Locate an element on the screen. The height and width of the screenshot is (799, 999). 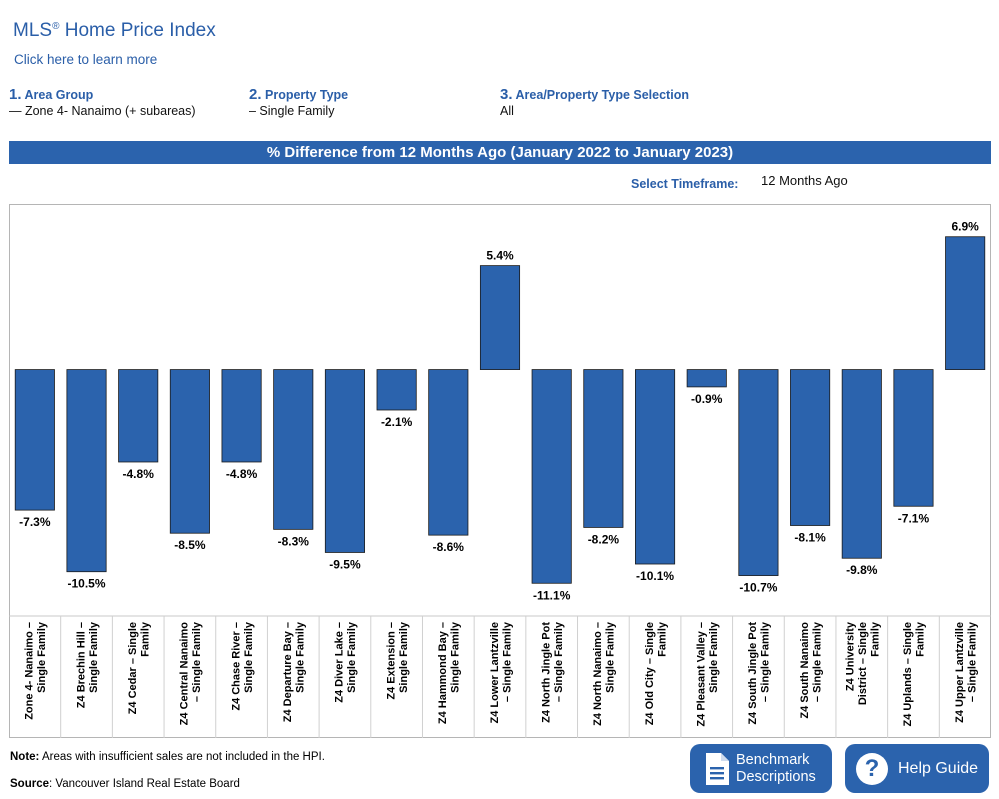
area-group-value: — Zone 4- Nanaimo (+ subareas) is located at coordinates (102, 111).